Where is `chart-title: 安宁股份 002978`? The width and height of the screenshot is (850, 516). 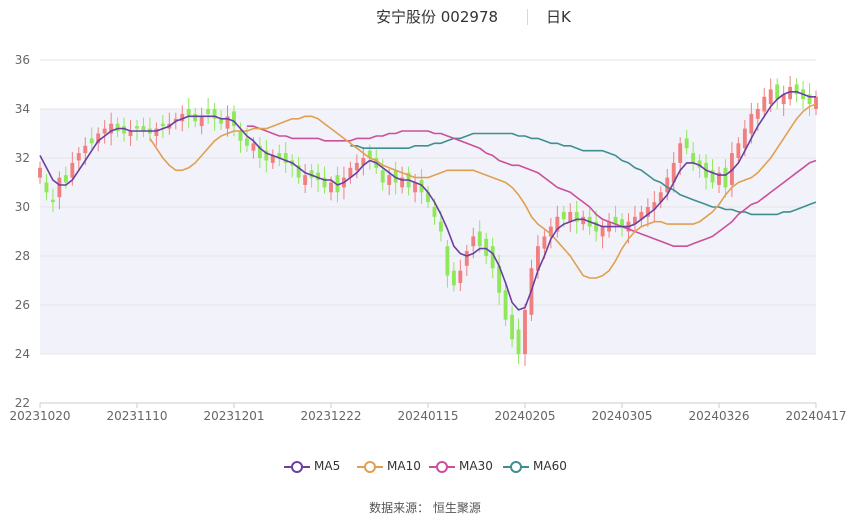
chart-title: 安宁股份 002978 is located at coordinates (437, 17).